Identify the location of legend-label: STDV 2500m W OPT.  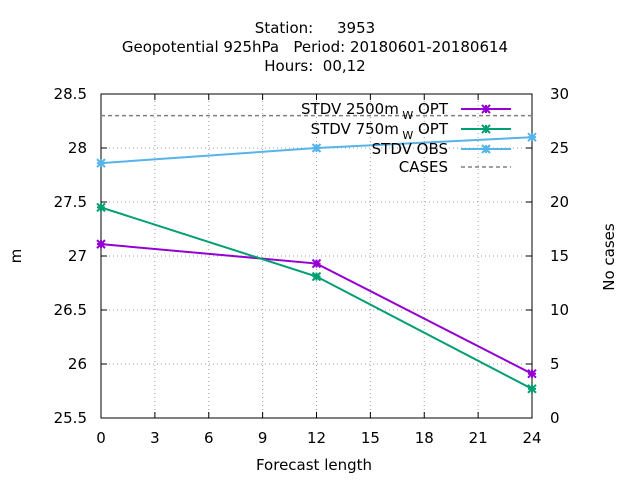
(375, 111).